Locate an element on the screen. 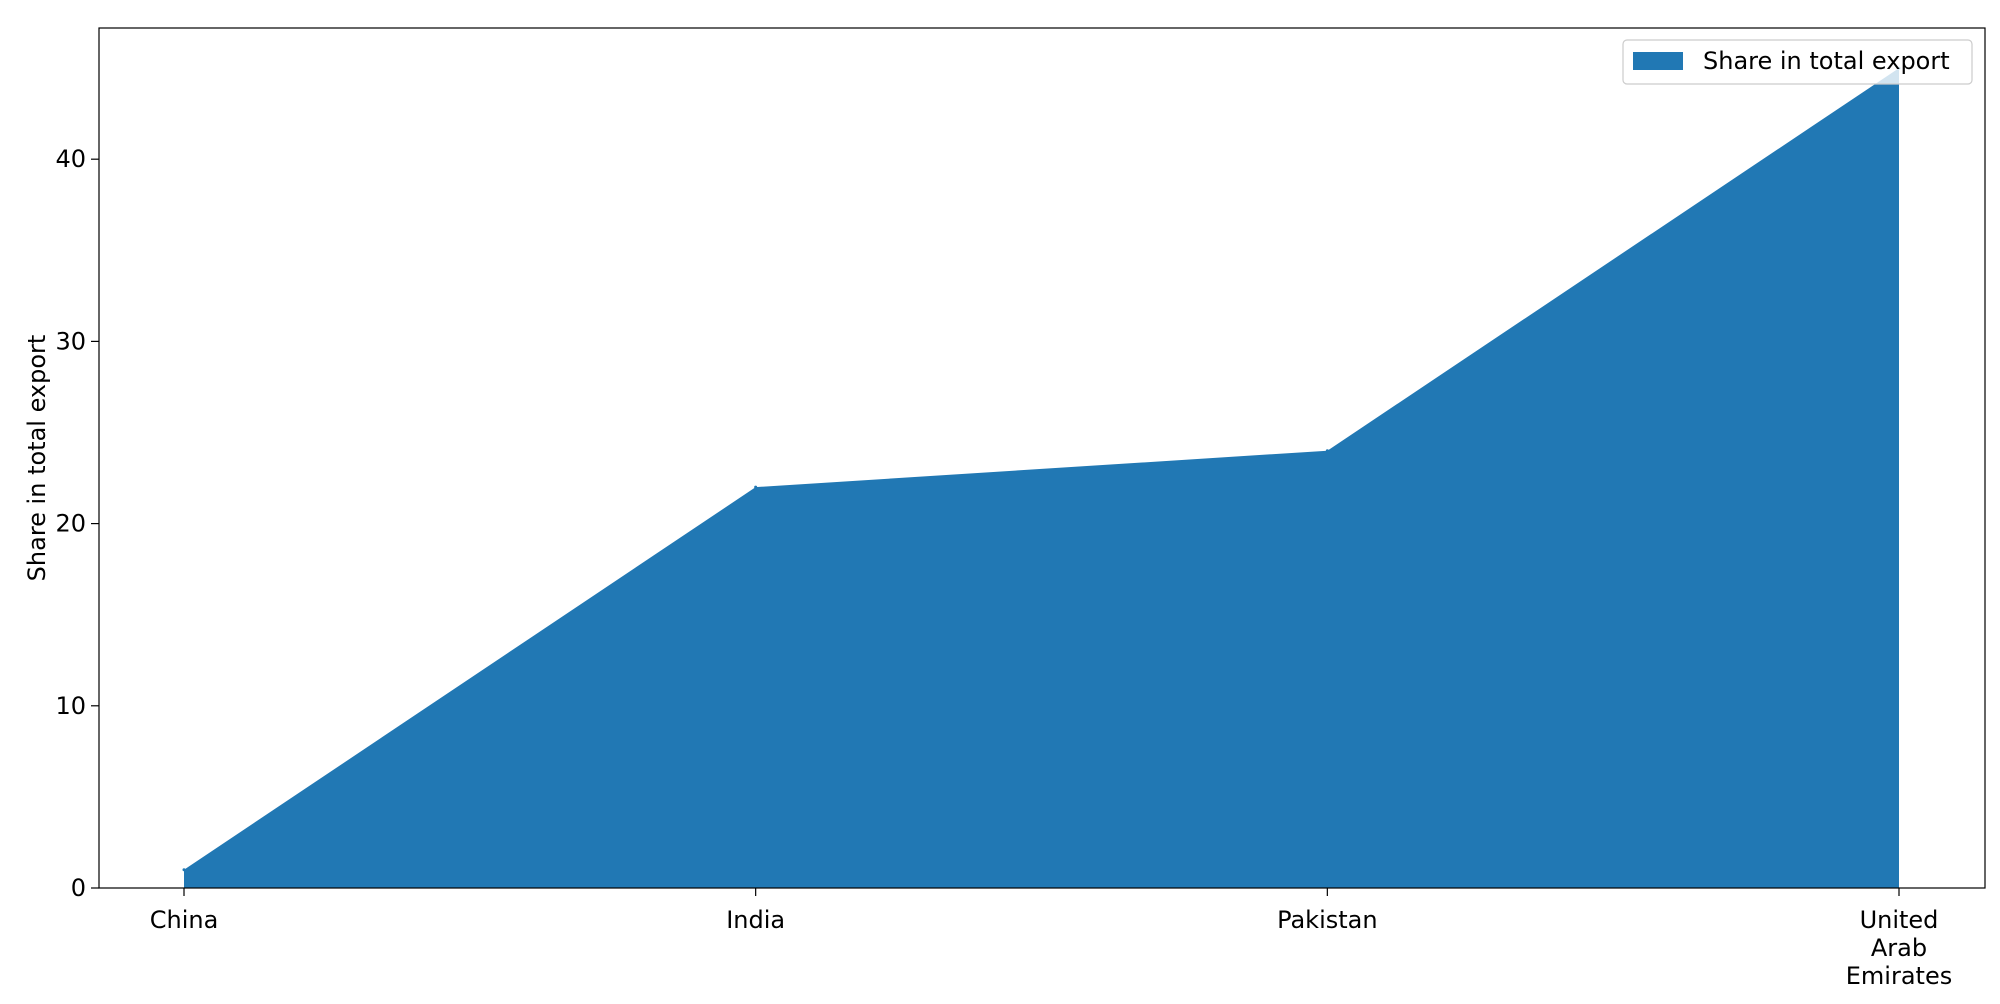 The height and width of the screenshot is (1004, 2000). legend-label: Share in total export is located at coordinates (1826, 61).